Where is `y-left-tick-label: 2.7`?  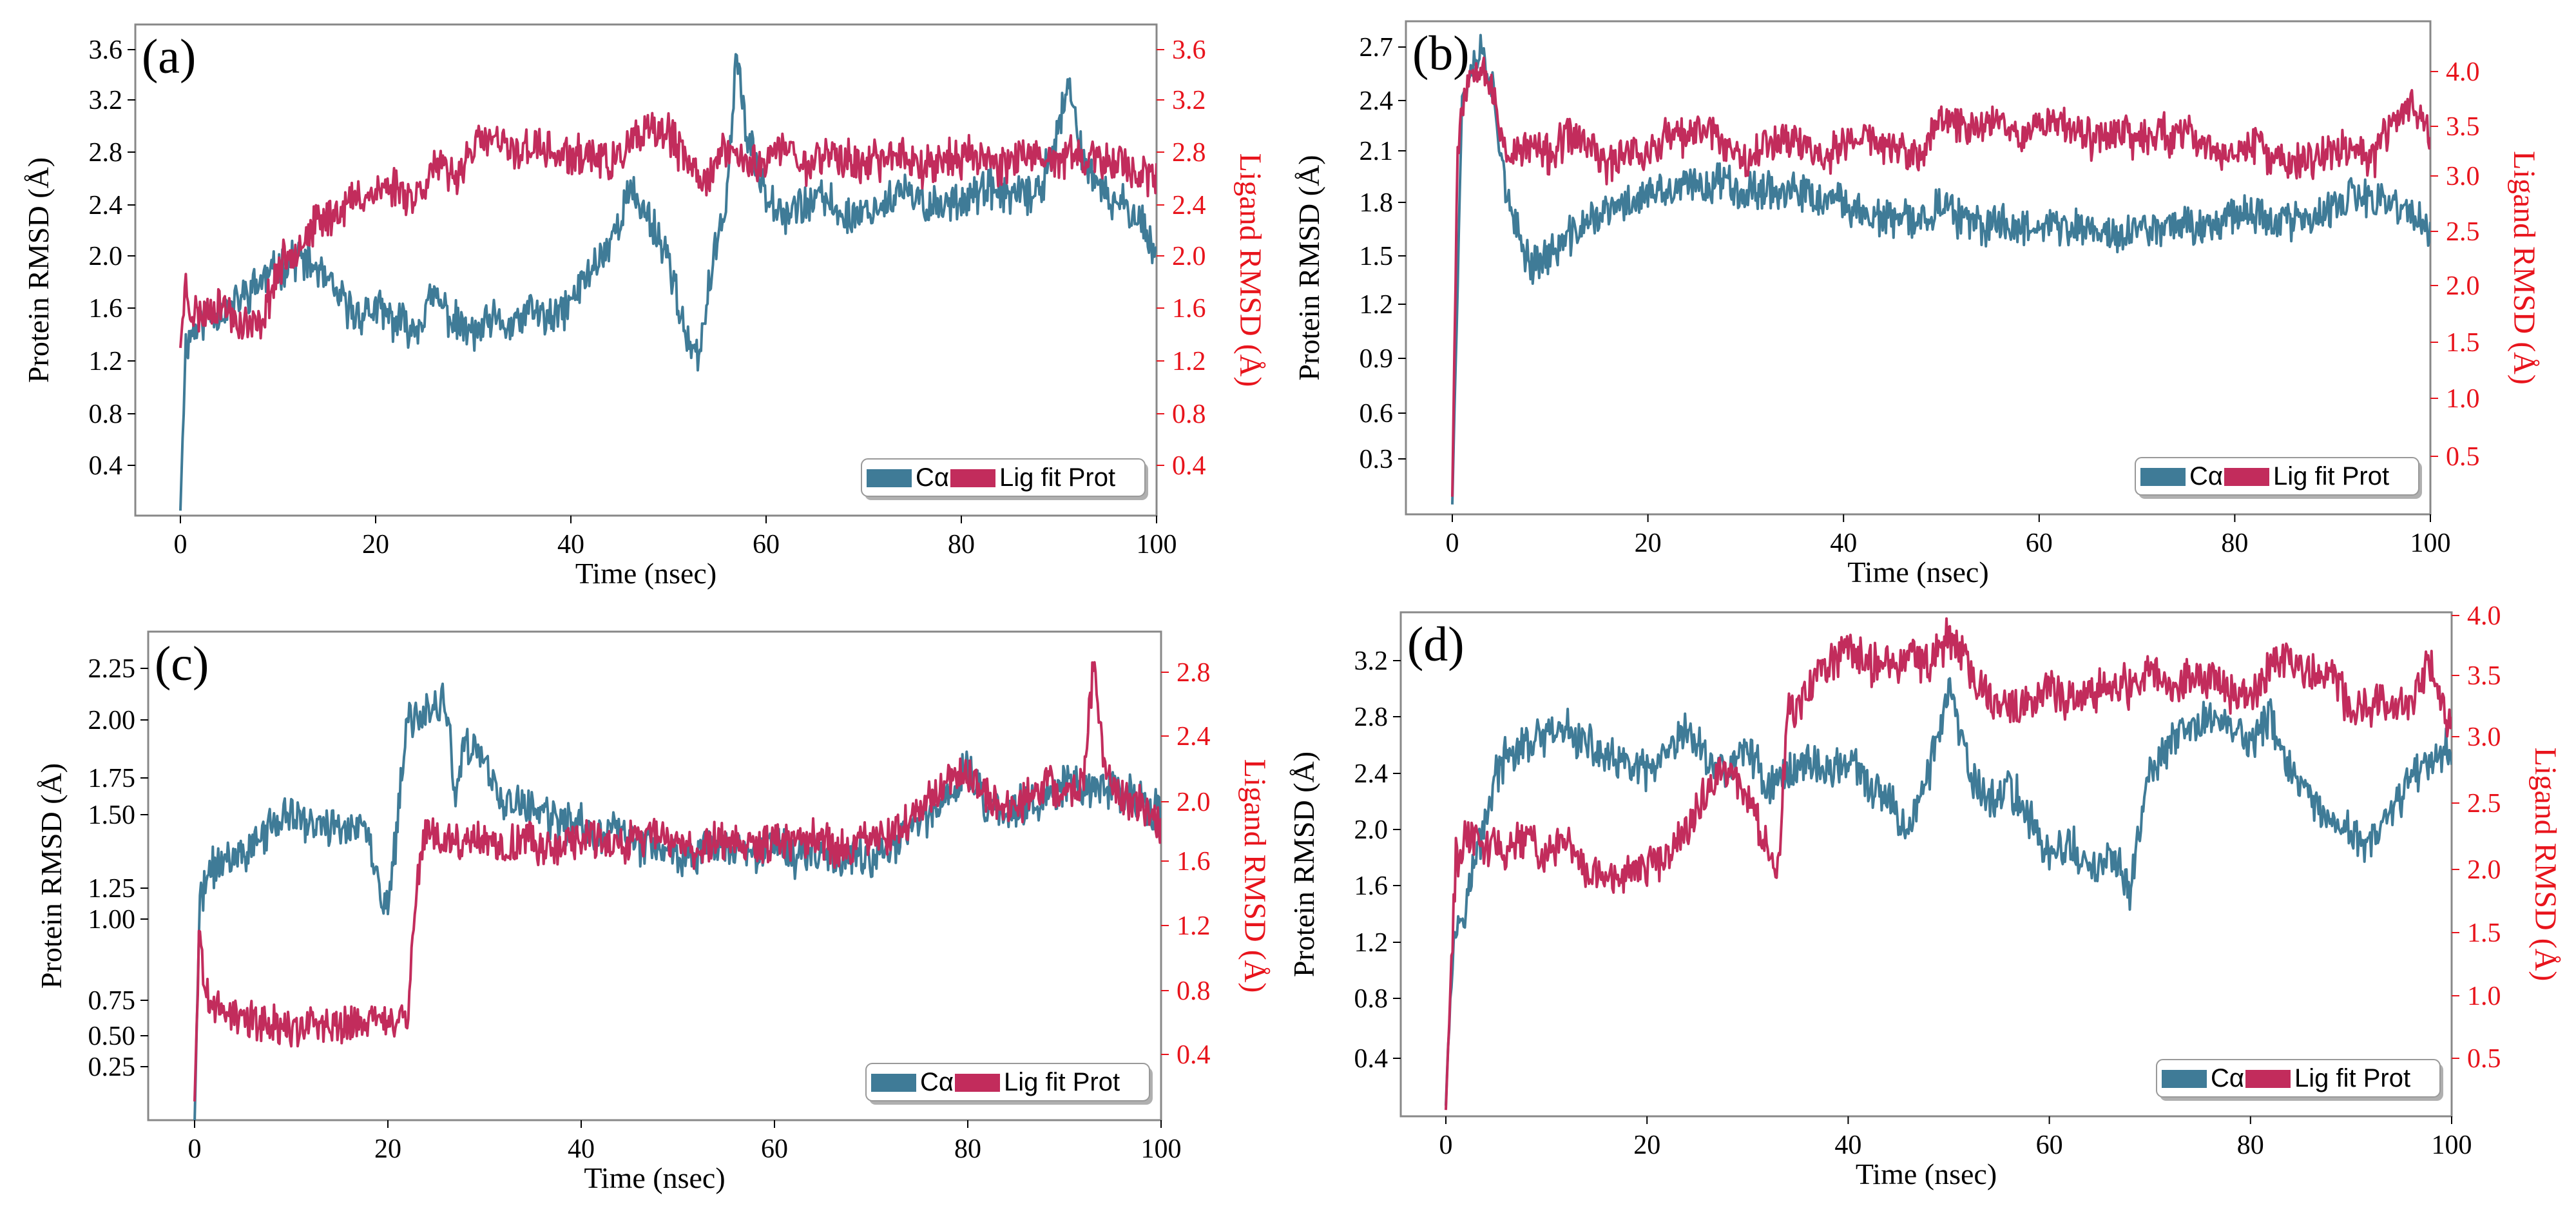 y-left-tick-label: 2.7 is located at coordinates (1377, 48).